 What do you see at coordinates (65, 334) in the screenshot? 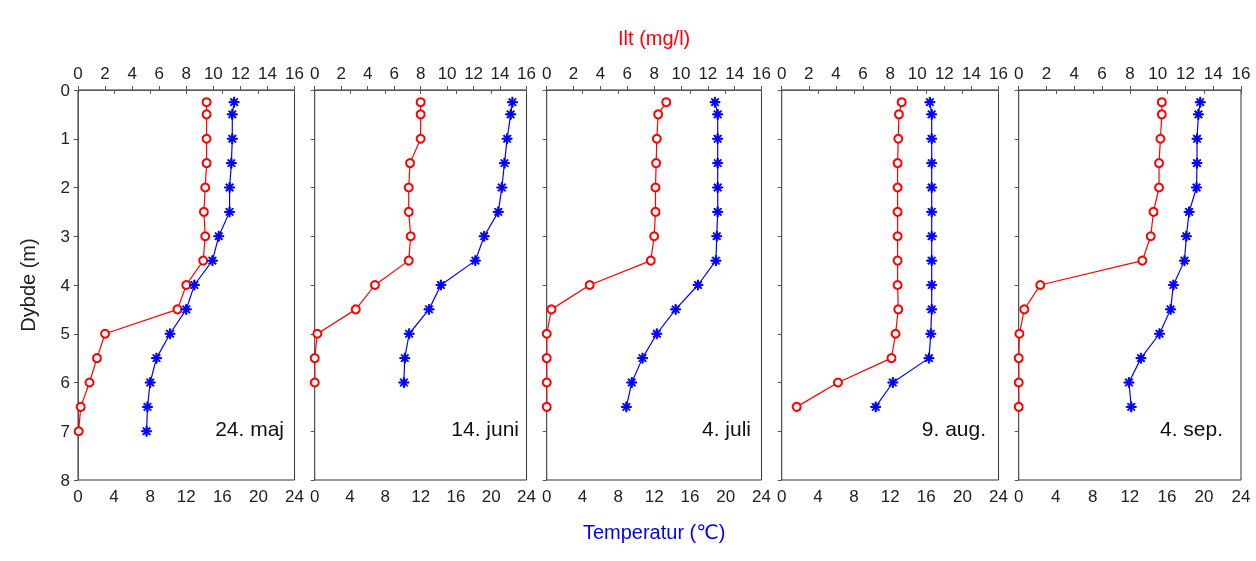
I see `y-tick-label: 5` at bounding box center [65, 334].